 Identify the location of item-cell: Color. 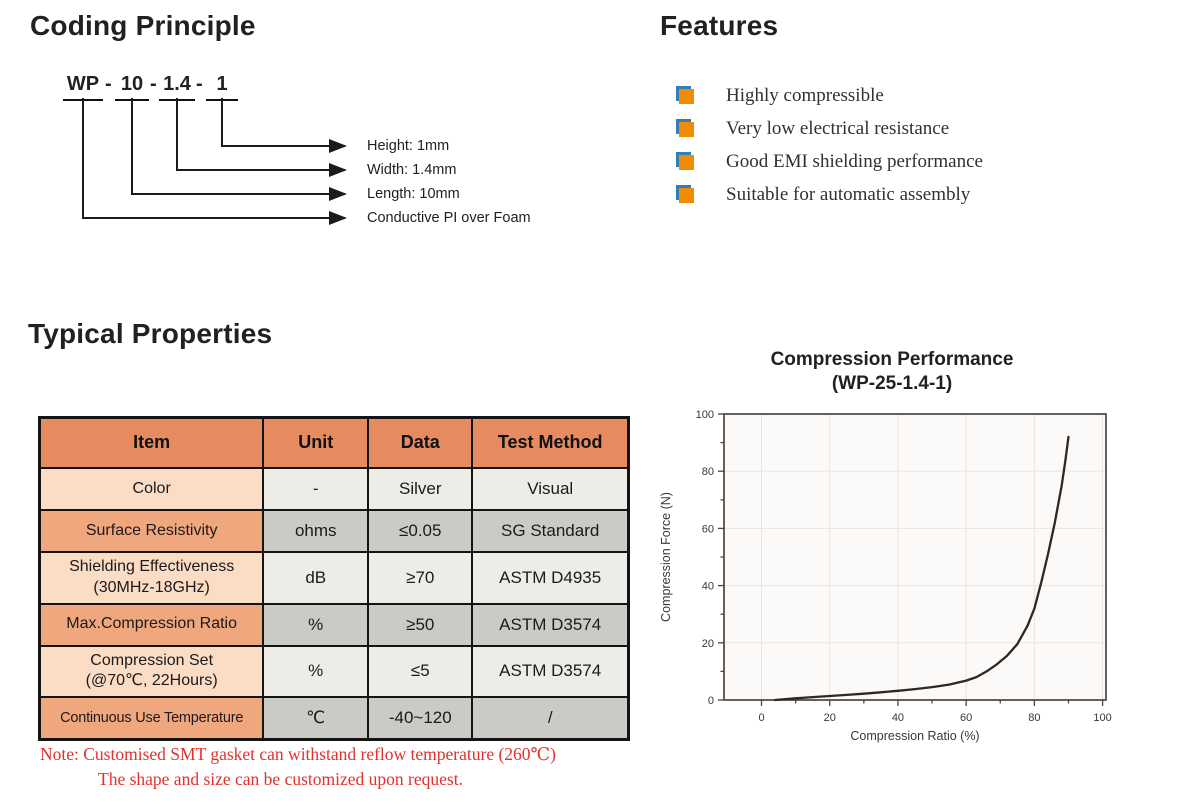
(151, 489).